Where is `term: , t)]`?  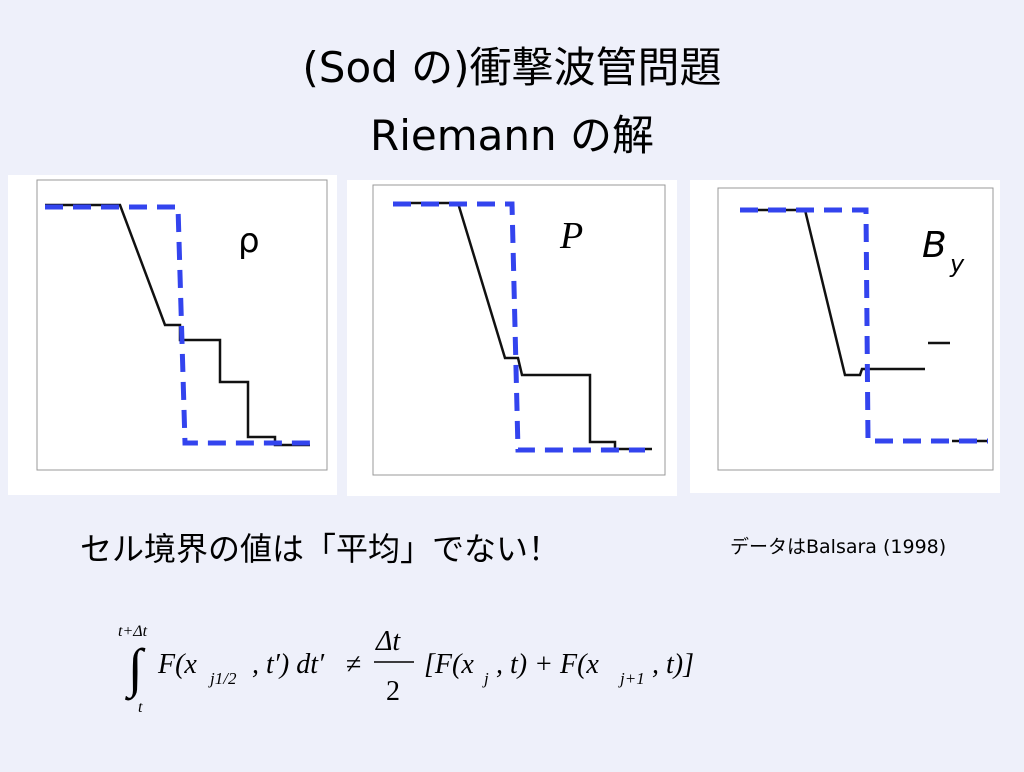
term: , t)] is located at coordinates (673, 664).